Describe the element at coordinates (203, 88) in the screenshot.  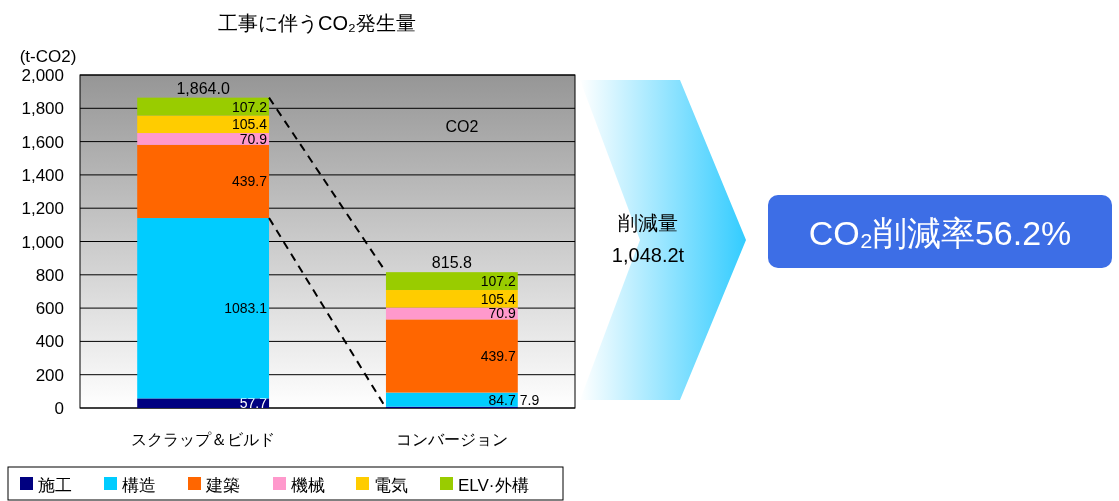
I see `total-label: 1,864.0` at that location.